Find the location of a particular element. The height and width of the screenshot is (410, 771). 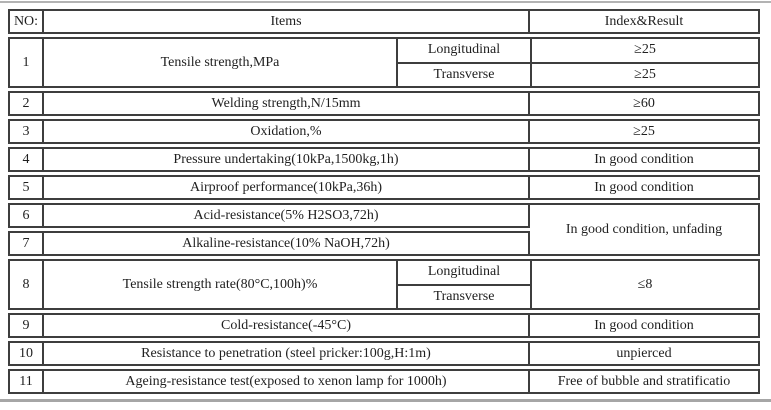

row-number: 11 is located at coordinates (27, 381).